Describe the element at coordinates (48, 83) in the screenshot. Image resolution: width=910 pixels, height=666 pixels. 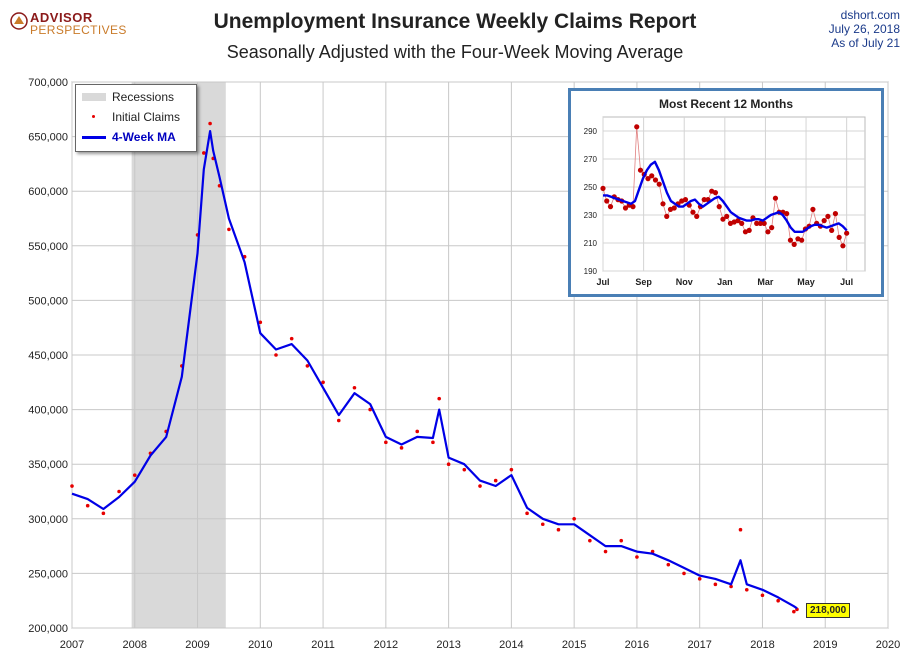
I see `y-tick-label: 700,000` at that location.